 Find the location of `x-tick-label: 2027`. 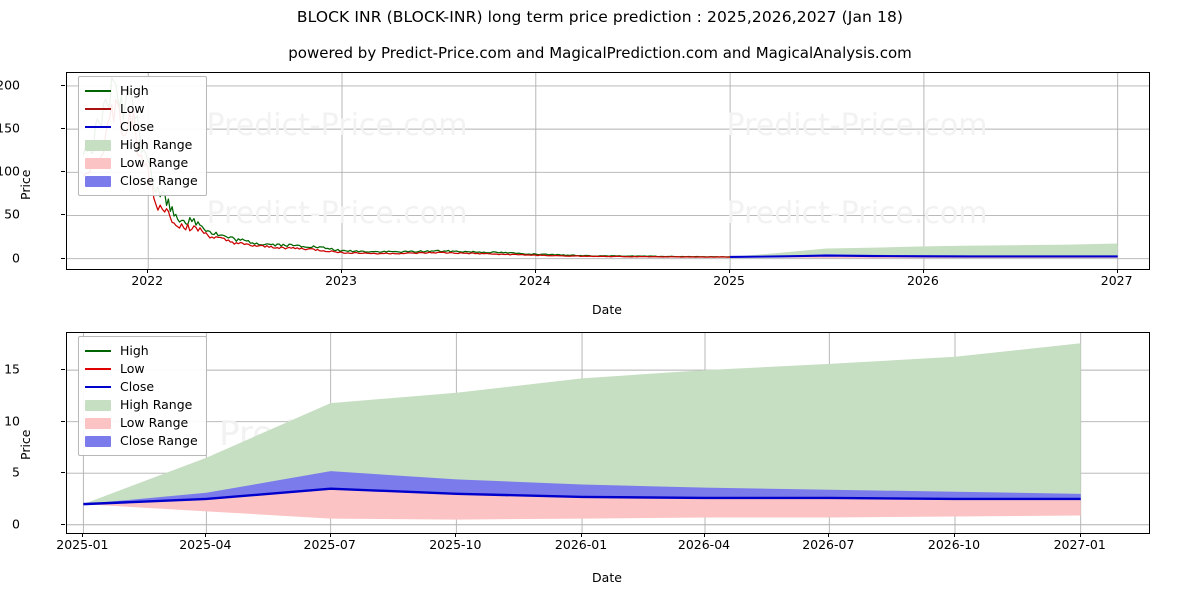

x-tick-label: 2027 is located at coordinates (1116, 280).